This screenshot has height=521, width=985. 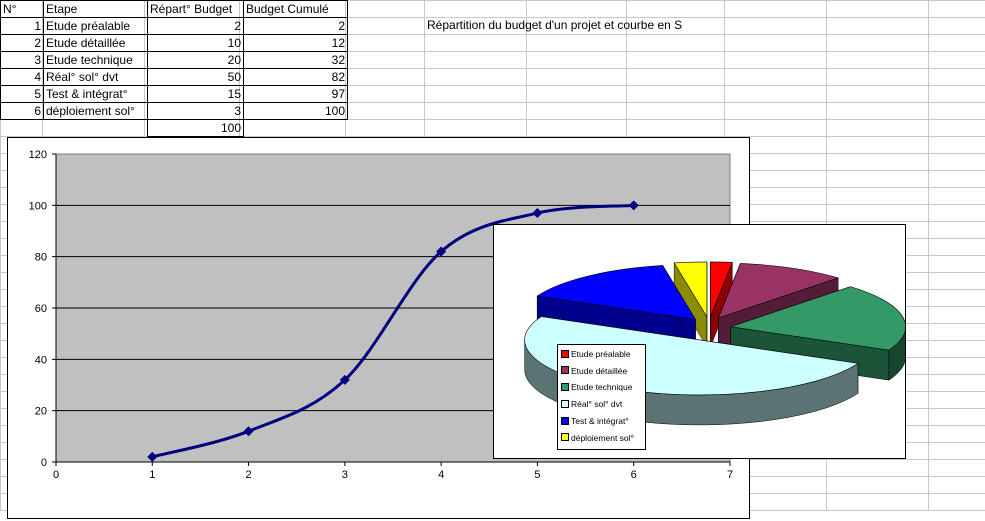 I want to click on y-tick-label: 100, so click(x=38, y=206).